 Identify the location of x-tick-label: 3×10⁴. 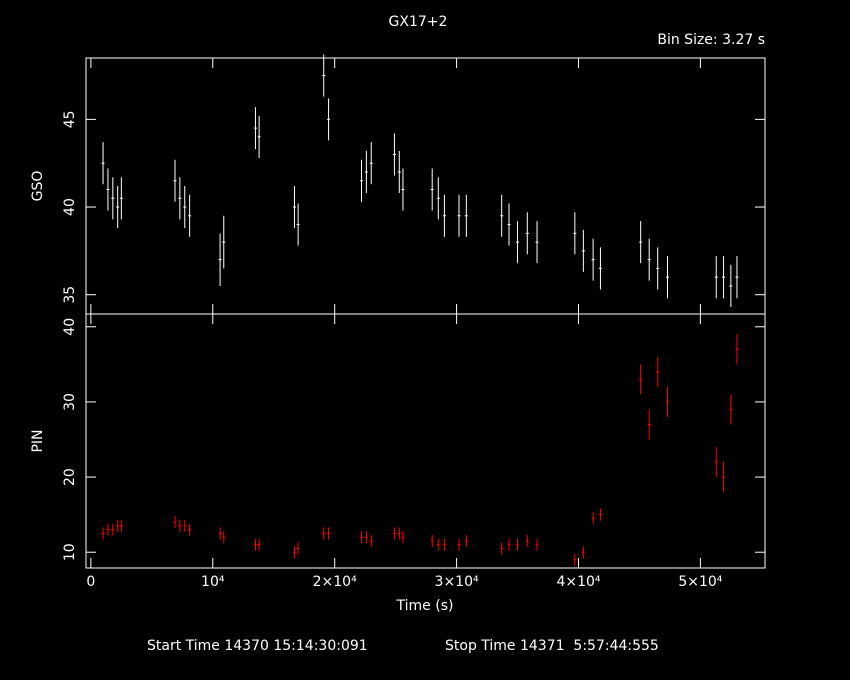
(457, 582).